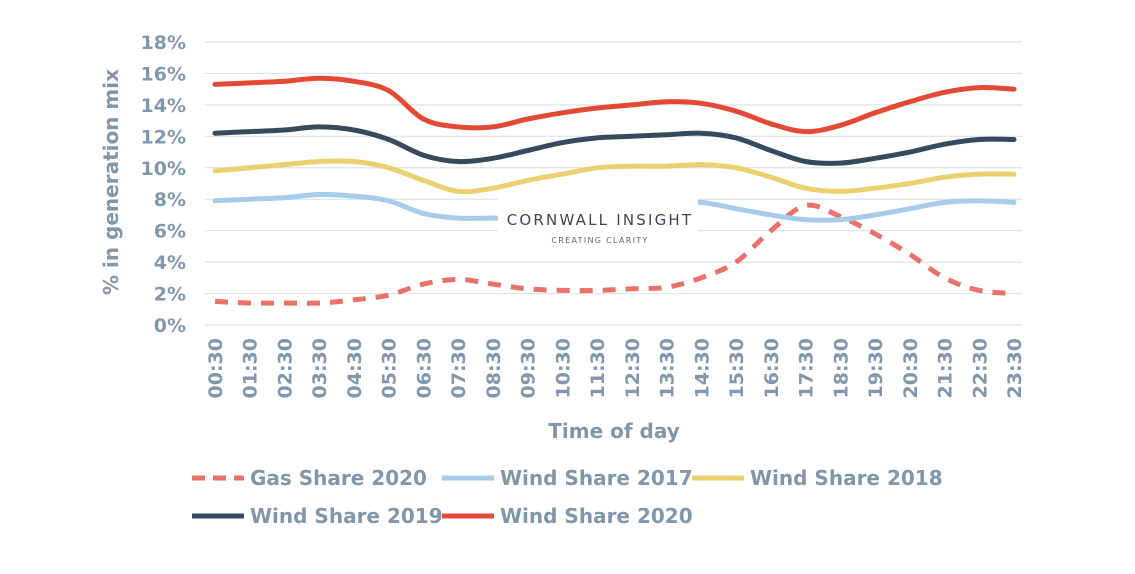  Describe the element at coordinates (841, 368) in the screenshot. I see `x-tick-label: 18:30` at that location.